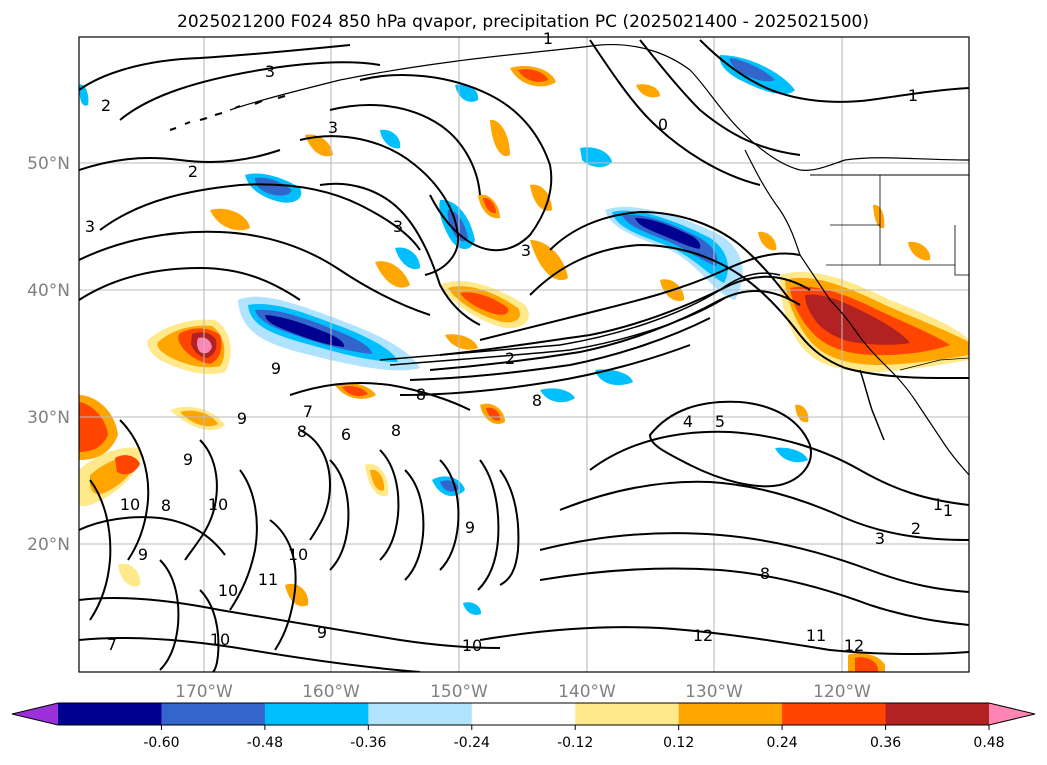 Image resolution: width=1047 pixels, height=765 pixels. What do you see at coordinates (129, 575) in the screenshot?
I see `pos-anomaly-south-d` at bounding box center [129, 575].